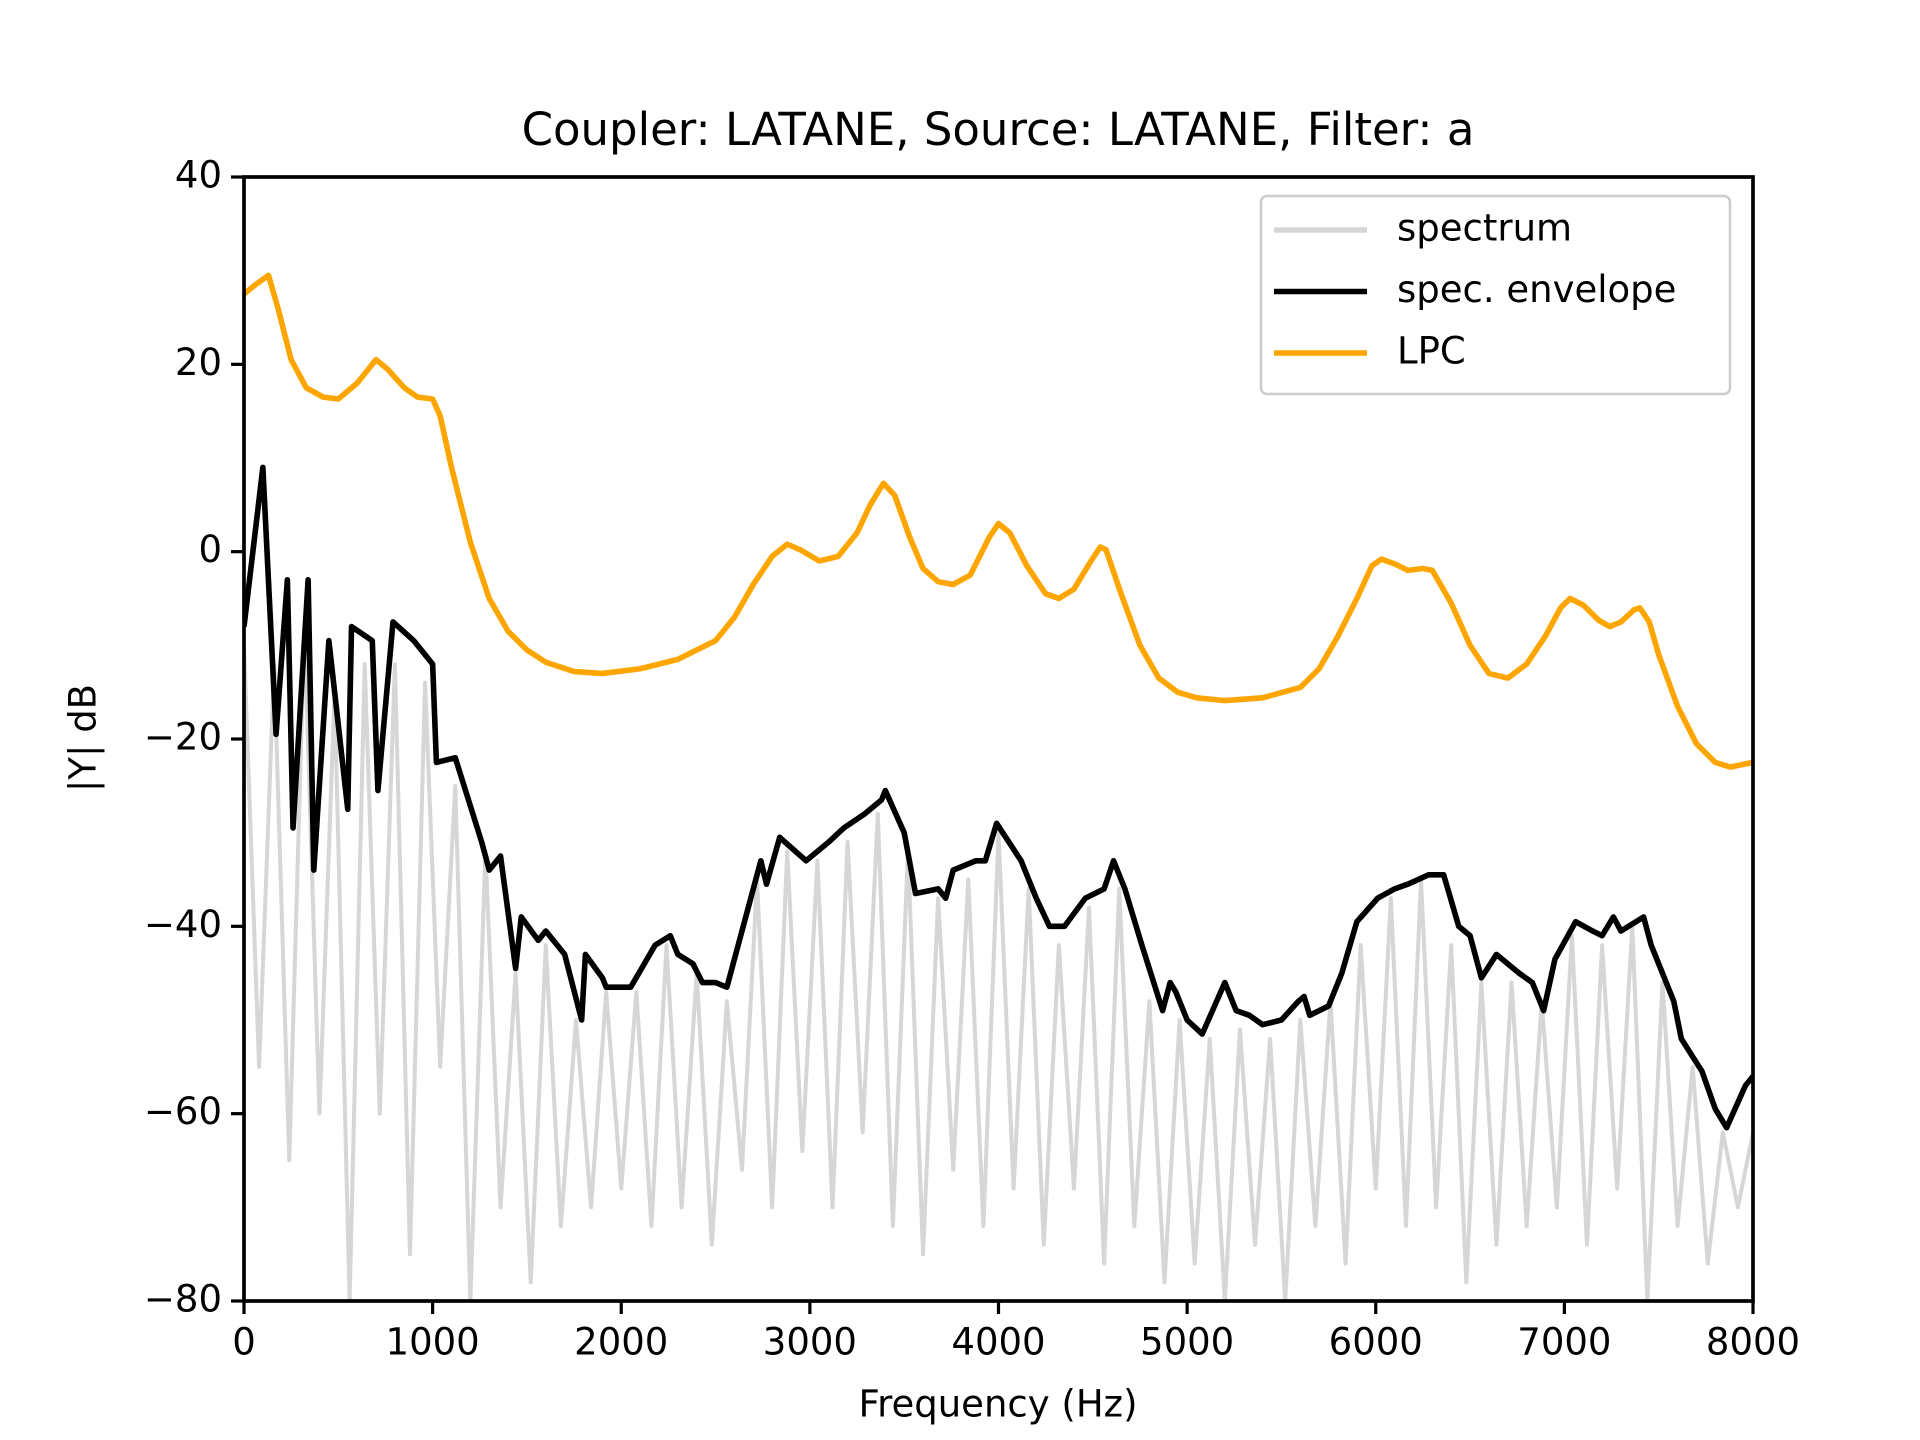  Describe the element at coordinates (433, 1342) in the screenshot. I see `x-tick-label: 1000` at that location.